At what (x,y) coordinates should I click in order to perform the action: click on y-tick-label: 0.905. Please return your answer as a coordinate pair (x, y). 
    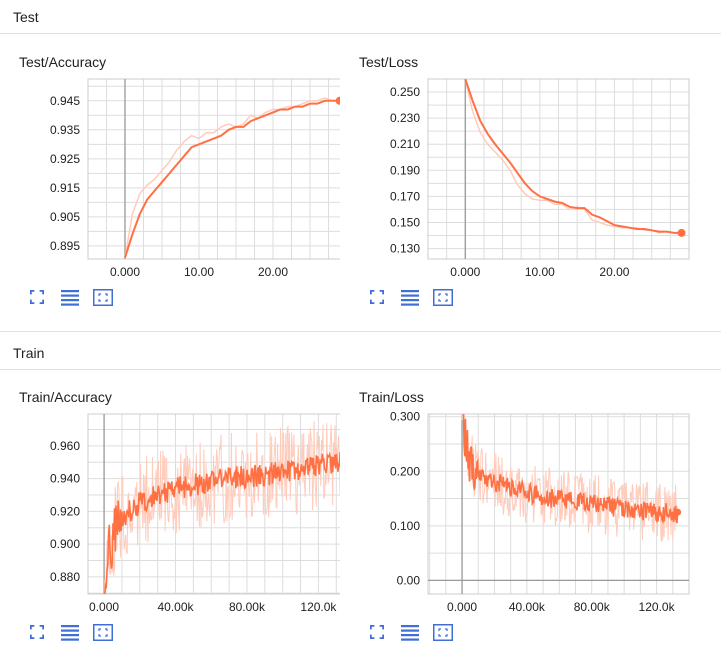
    Looking at the image, I should click on (65, 217).